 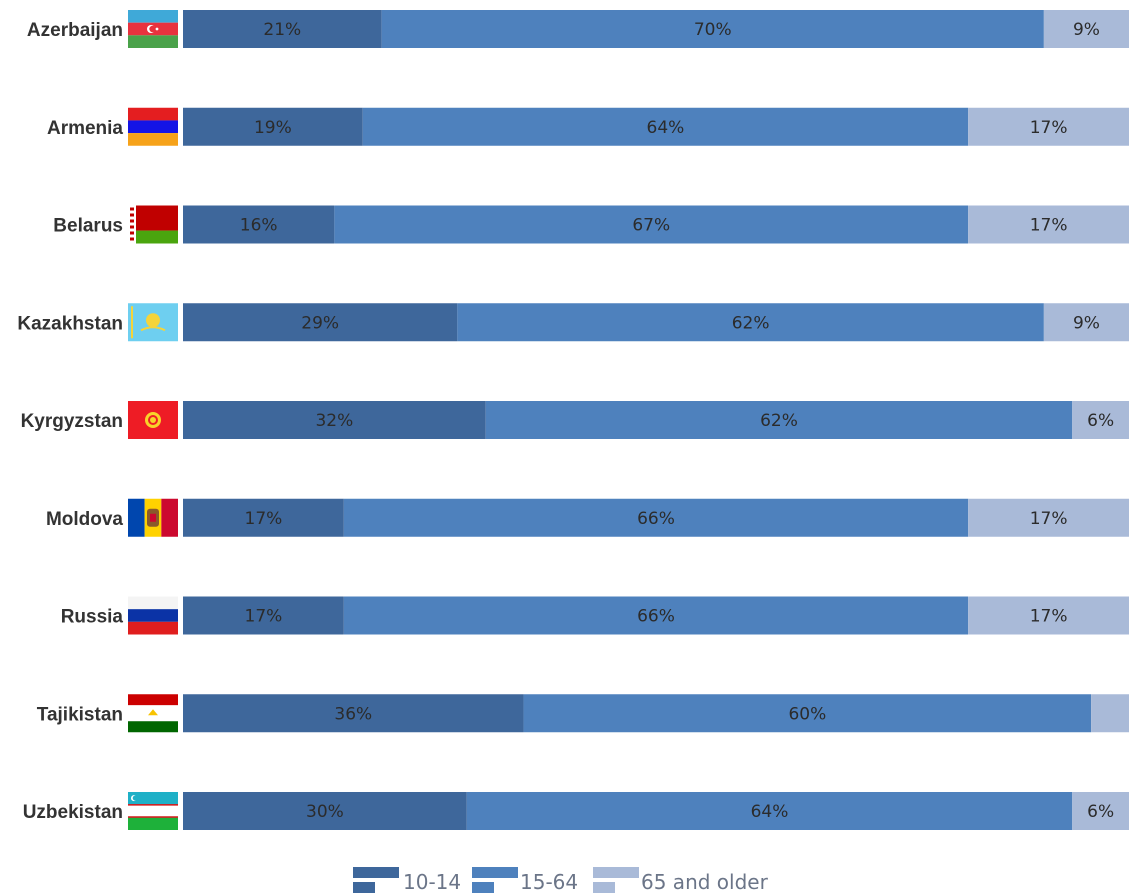 What do you see at coordinates (153, 615) in the screenshot?
I see `russia-flag-icon` at bounding box center [153, 615].